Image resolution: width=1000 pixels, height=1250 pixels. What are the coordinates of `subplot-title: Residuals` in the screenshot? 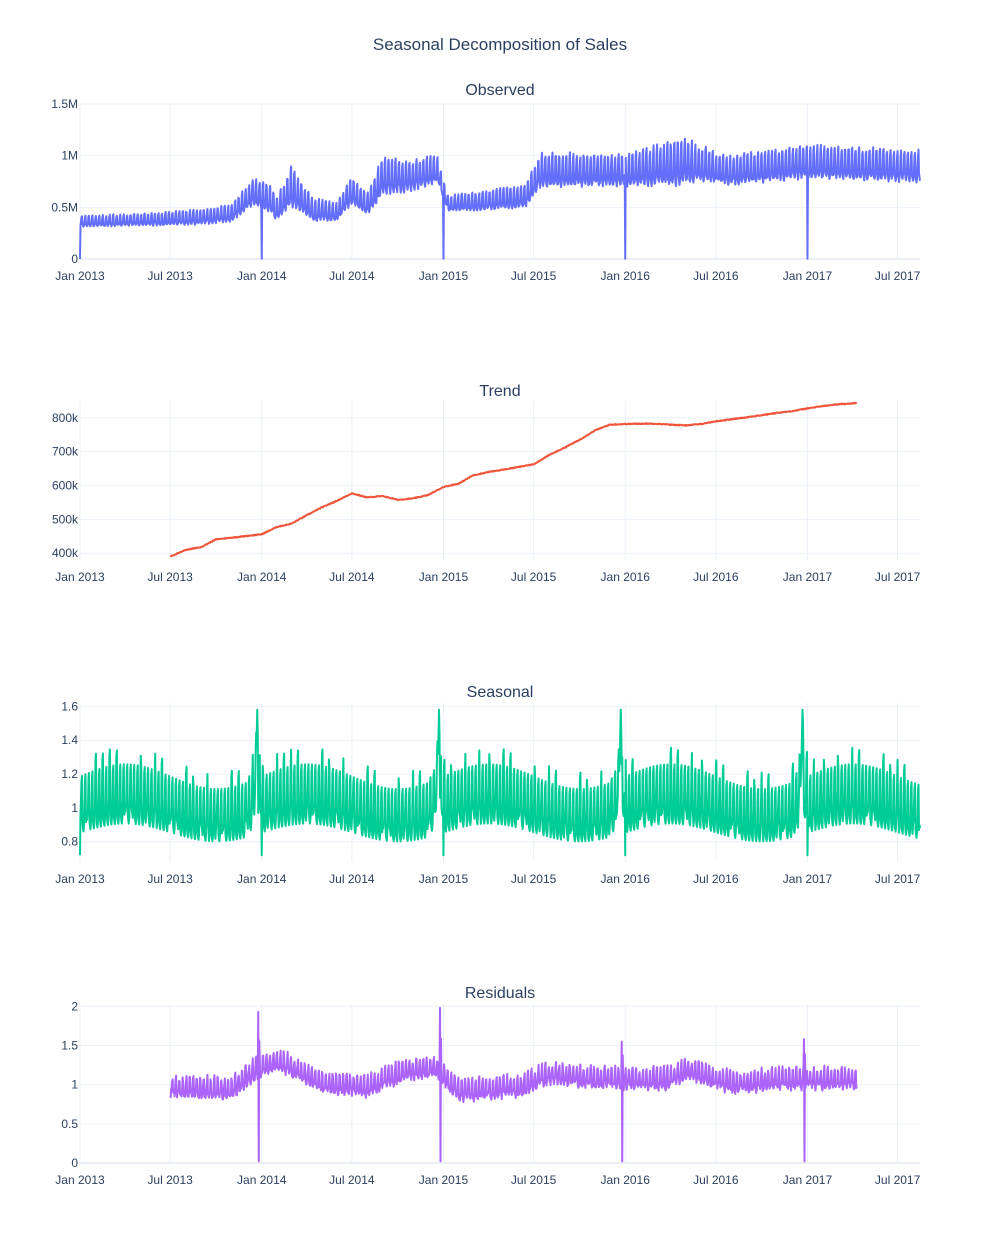 It's located at (500, 993).